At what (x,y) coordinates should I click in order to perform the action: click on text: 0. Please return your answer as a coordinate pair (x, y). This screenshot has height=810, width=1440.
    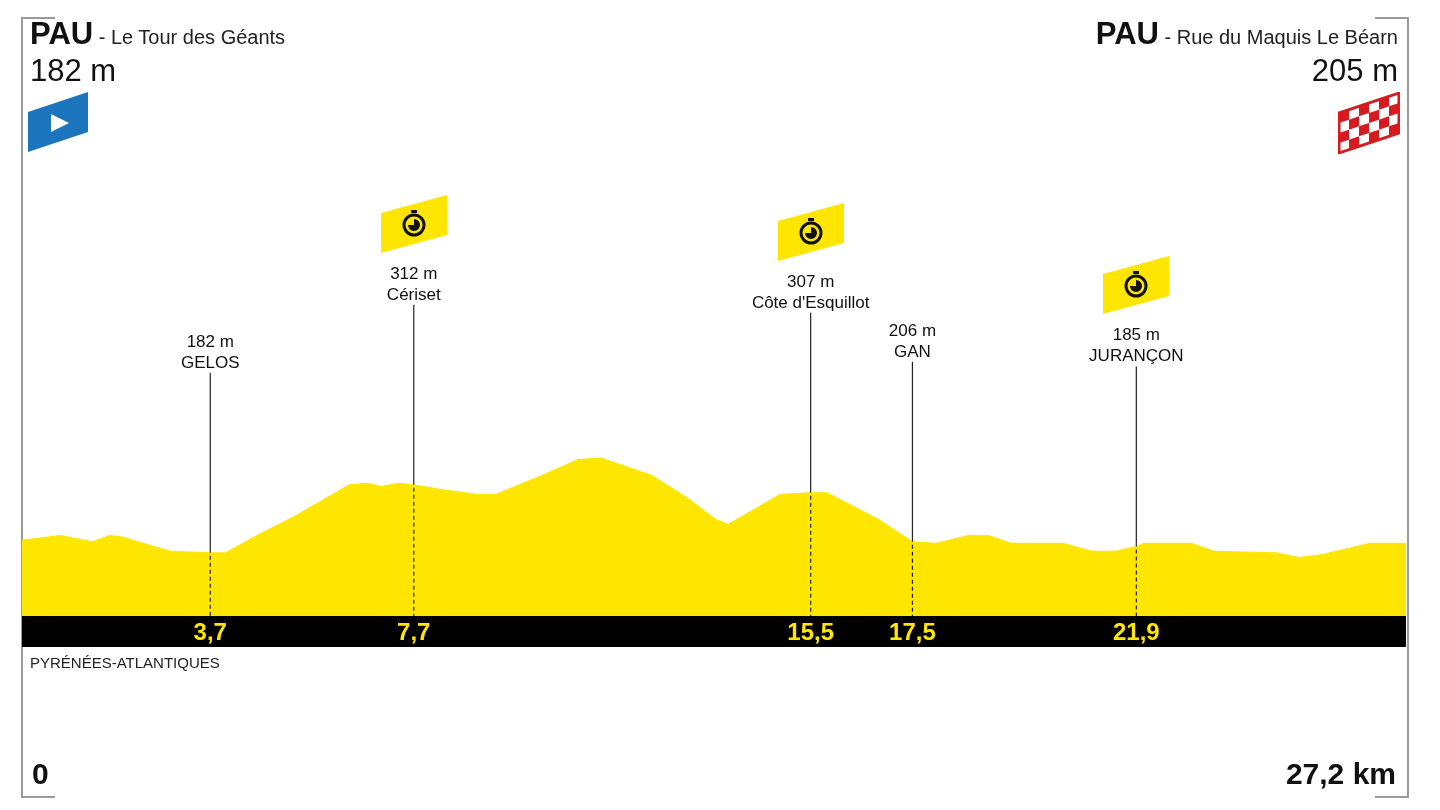
    Looking at the image, I should click on (40, 773).